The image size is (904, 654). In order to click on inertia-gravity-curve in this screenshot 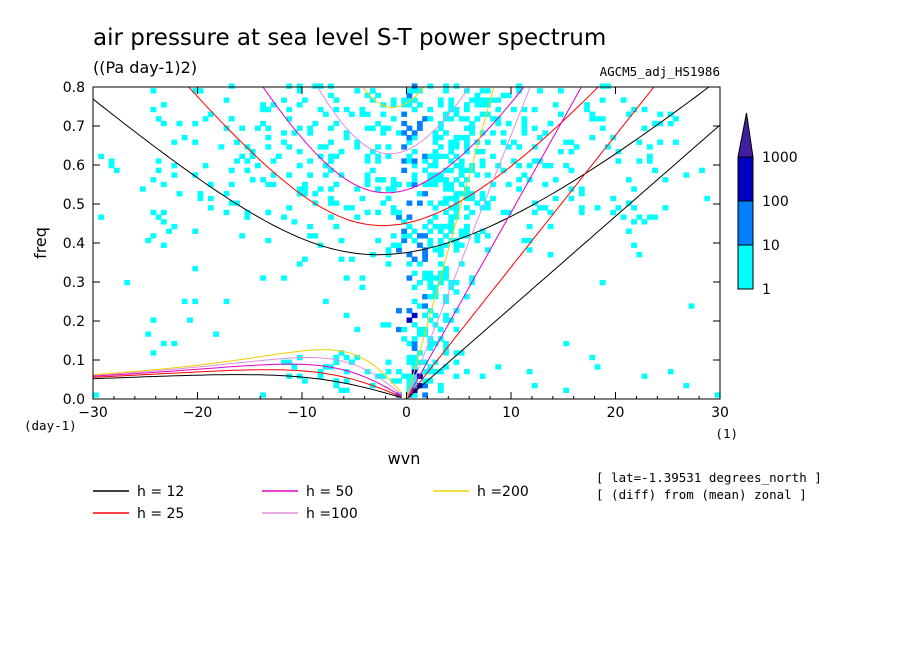, I will do `click(393, 97)`.